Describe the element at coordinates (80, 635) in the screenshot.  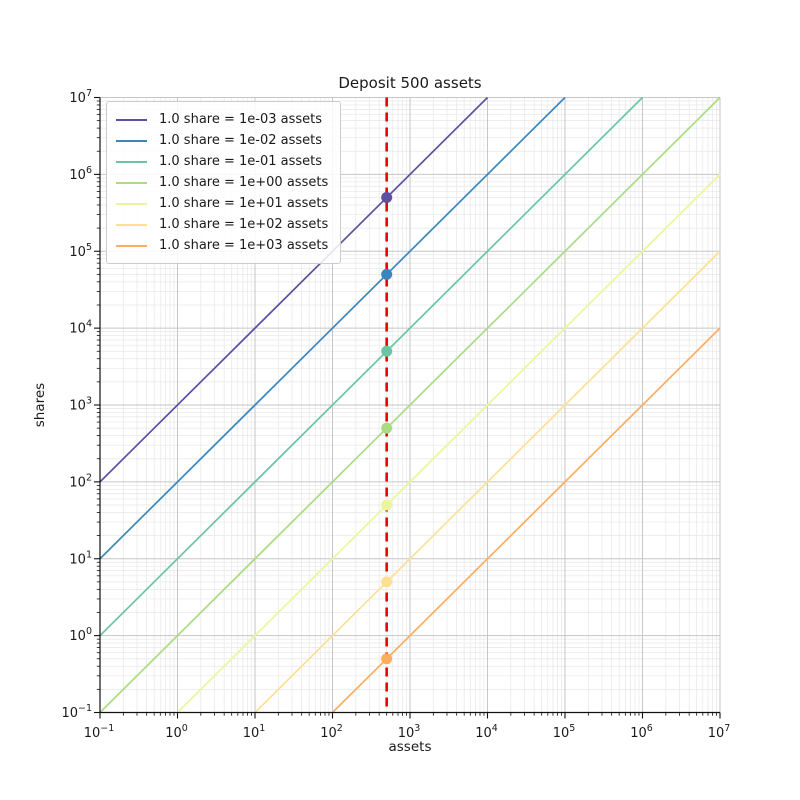
I see `y-tick-label: 10⁰` at that location.